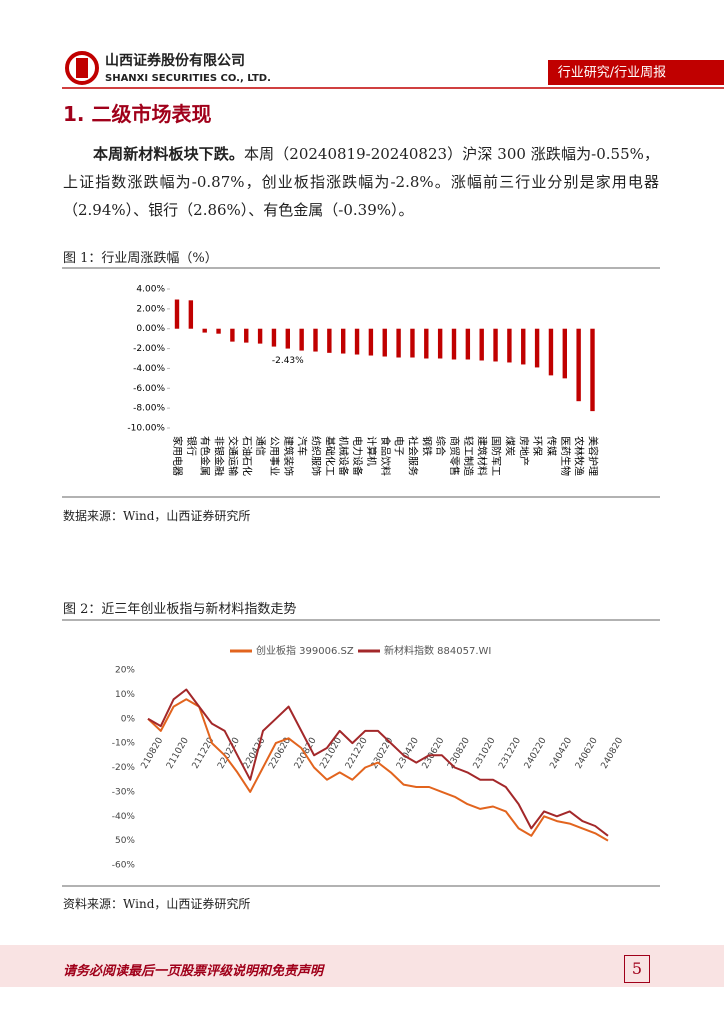 This screenshot has width=724, height=1024. What do you see at coordinates (178, 753) in the screenshot?
I see `x-tick-label: 211020` at bounding box center [178, 753].